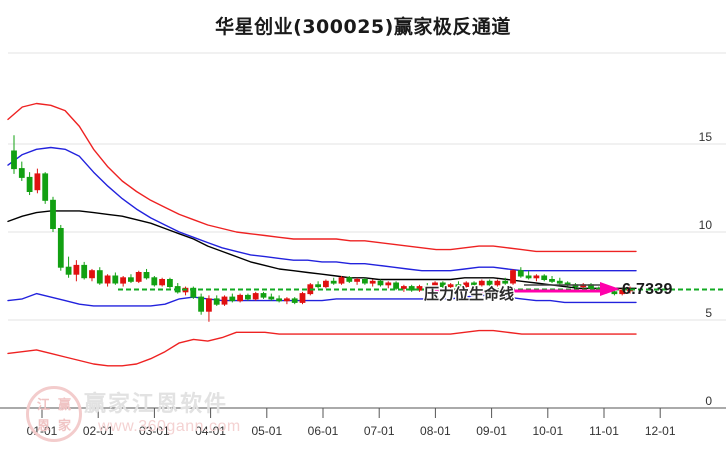  I want to click on x-tick-09-01: 09-01, so click(491, 431).